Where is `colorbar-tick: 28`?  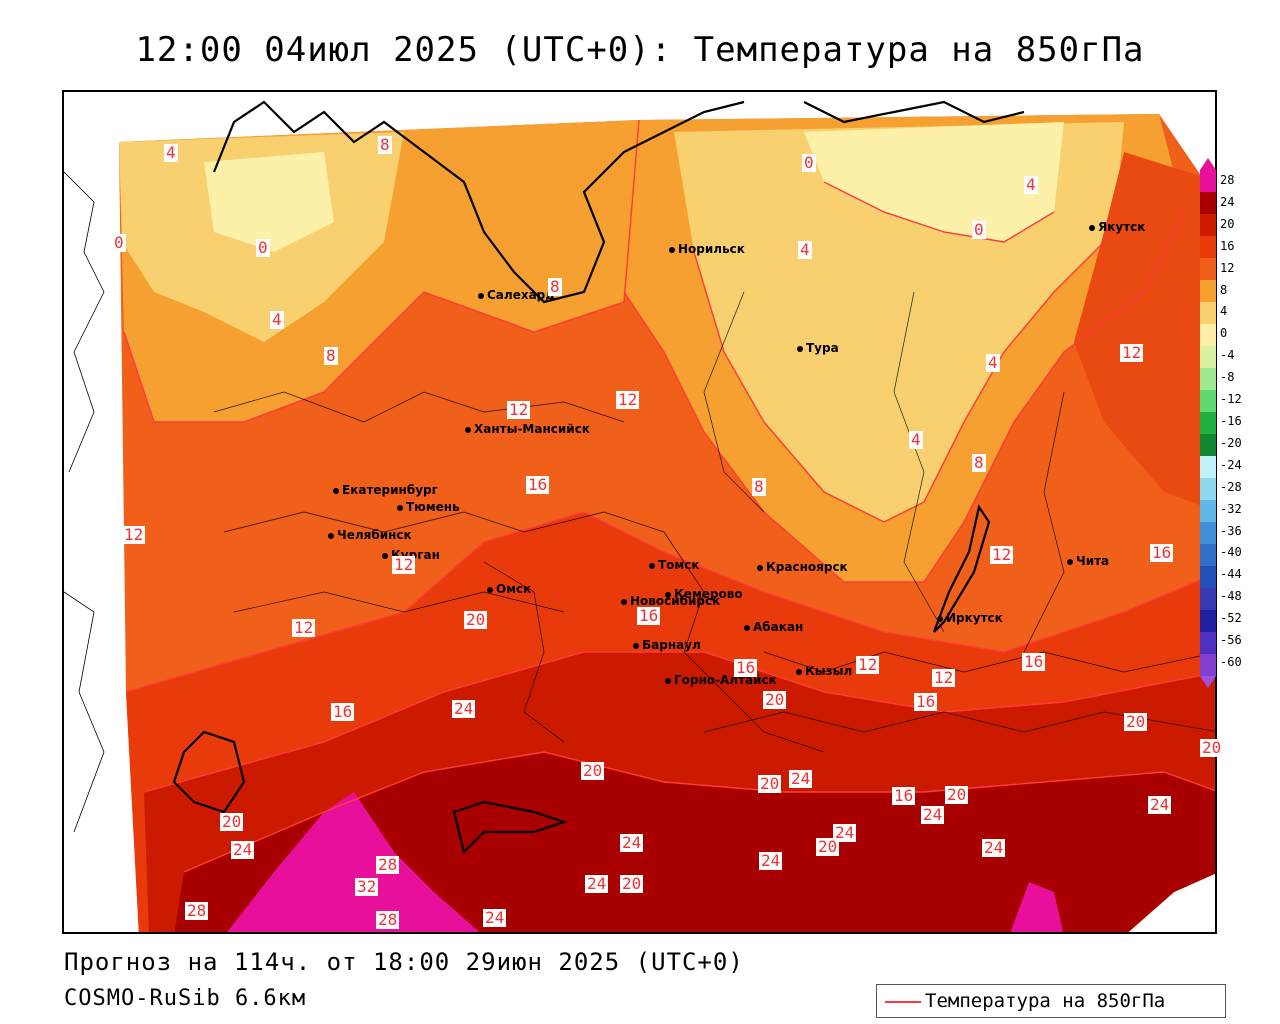
colorbar-tick: 28 is located at coordinates (1227, 180).